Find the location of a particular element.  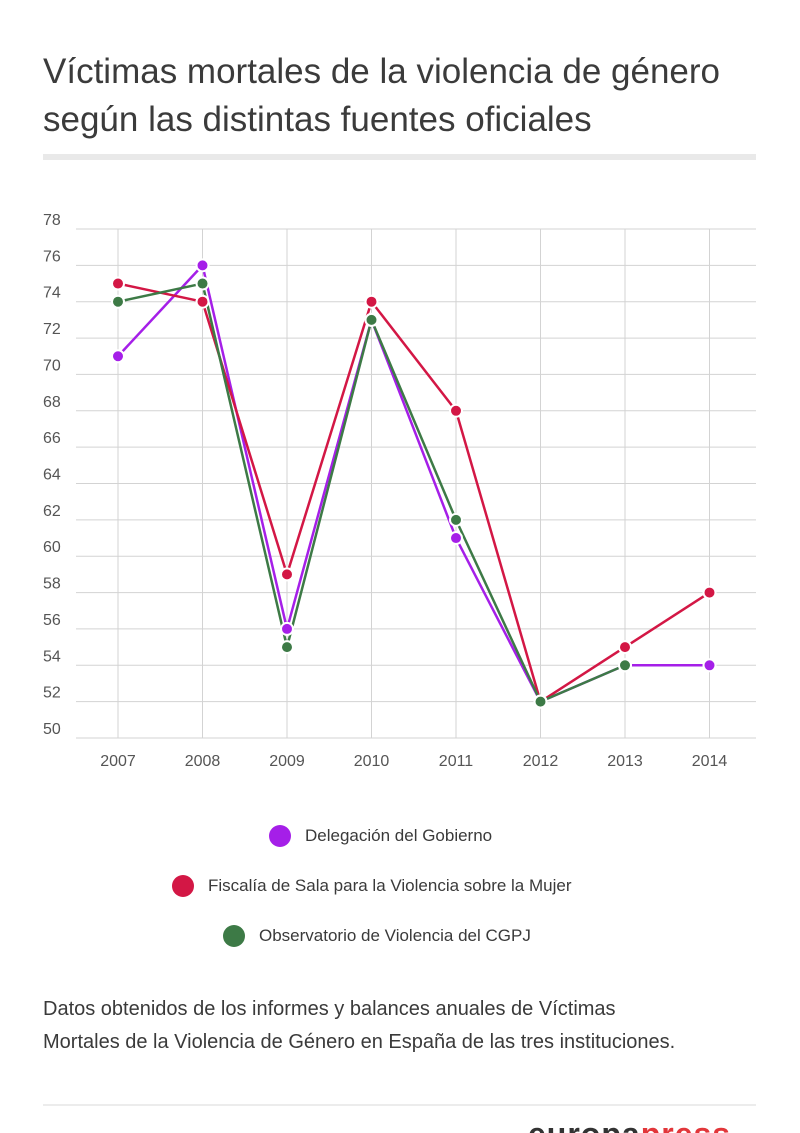

title-divider is located at coordinates (399, 157).